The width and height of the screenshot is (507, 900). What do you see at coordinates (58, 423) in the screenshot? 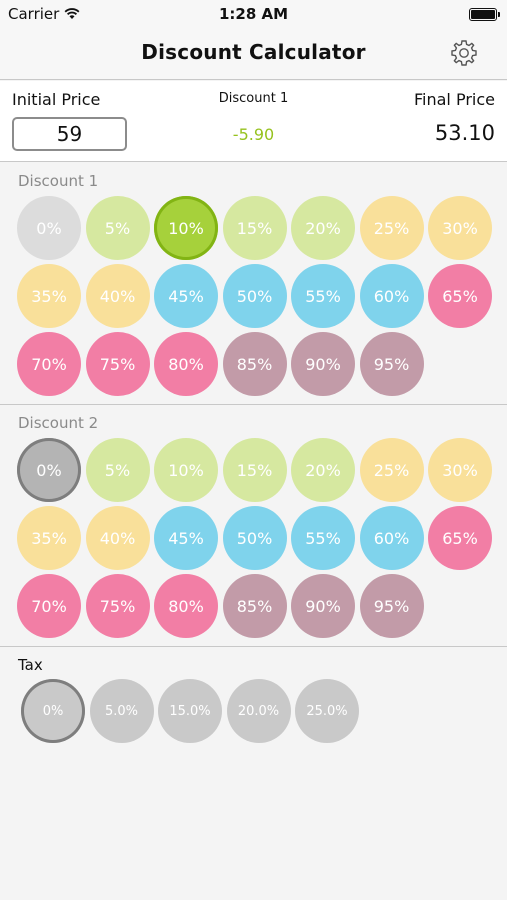
I see `discount2-section-title: Discount 2` at bounding box center [58, 423].